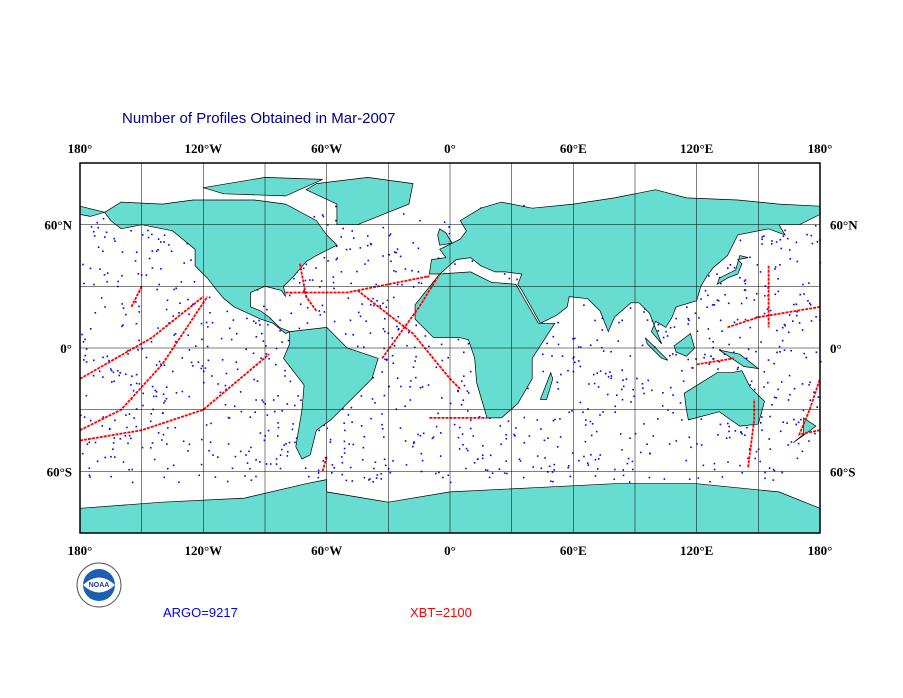  What do you see at coordinates (411, 316) in the screenshot?
I see `xbt-track` at bounding box center [411, 316].